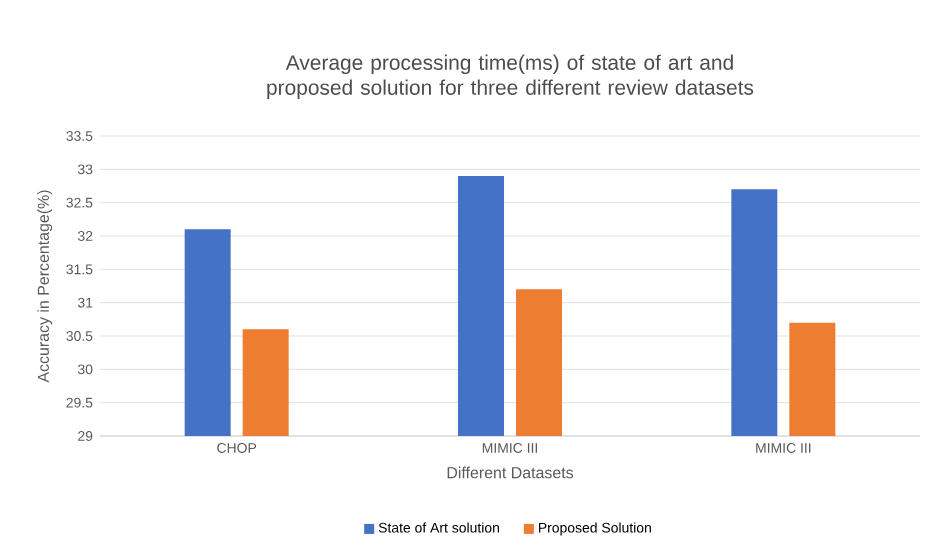 The height and width of the screenshot is (552, 948). What do you see at coordinates (510, 77) in the screenshot?
I see `chart-title: Average processing time(ms) of state of art and proposed solution for three different review datasets` at bounding box center [510, 77].